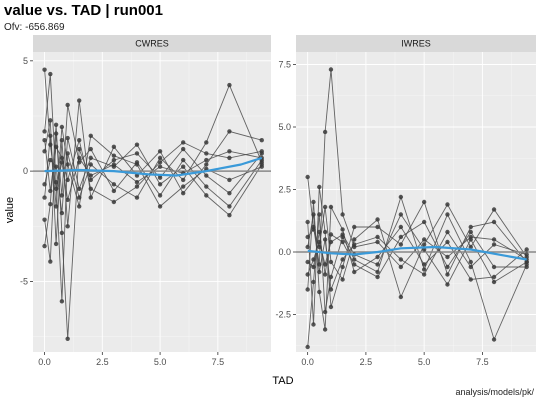 The image size is (540, 400). What do you see at coordinates (283, 315) in the screenshot?
I see `y-tick-label: -2.5` at bounding box center [283, 315].